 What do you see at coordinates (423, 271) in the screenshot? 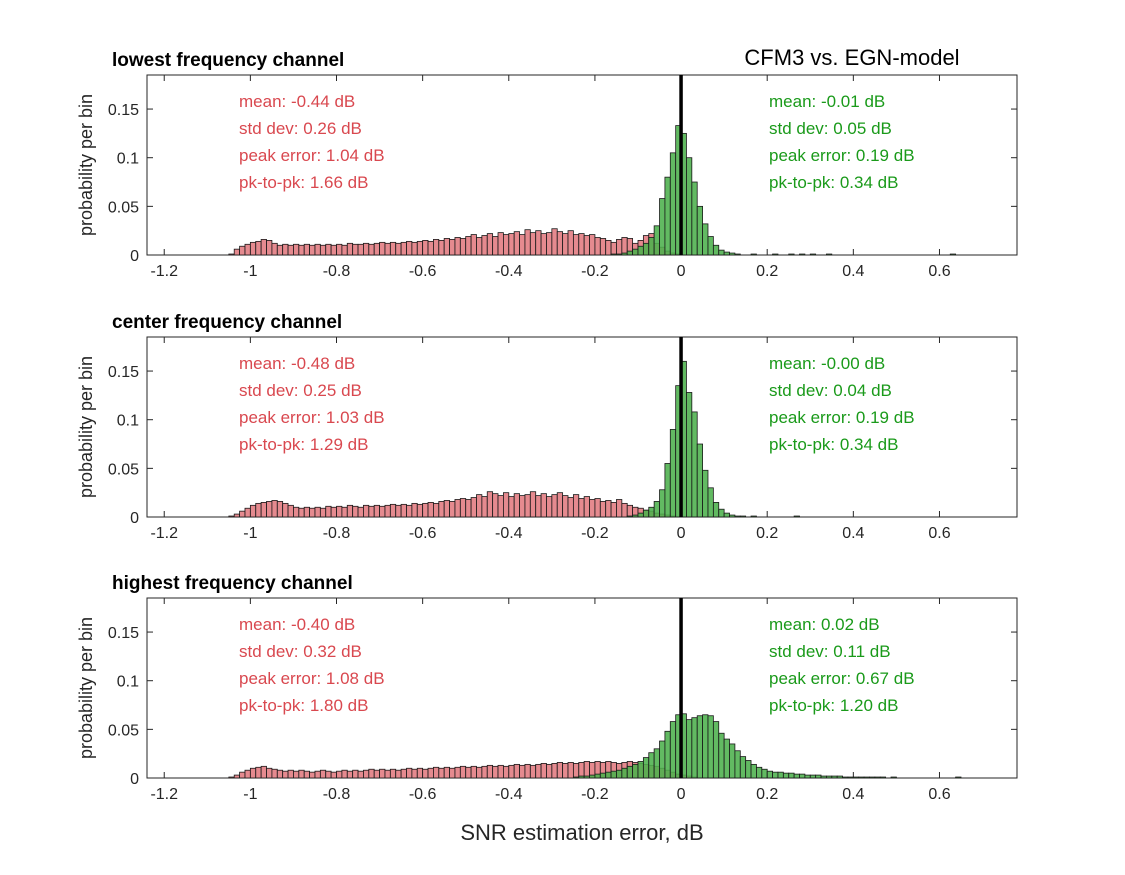
I see `x-tick-label: -0.6` at bounding box center [423, 271].